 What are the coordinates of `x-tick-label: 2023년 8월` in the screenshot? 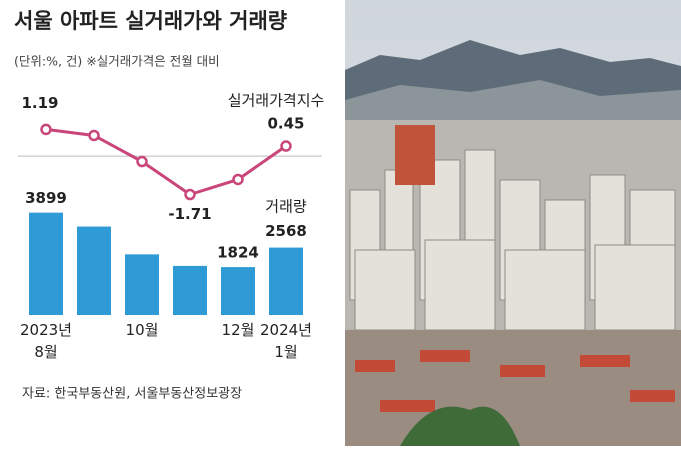 It's located at (46, 341).